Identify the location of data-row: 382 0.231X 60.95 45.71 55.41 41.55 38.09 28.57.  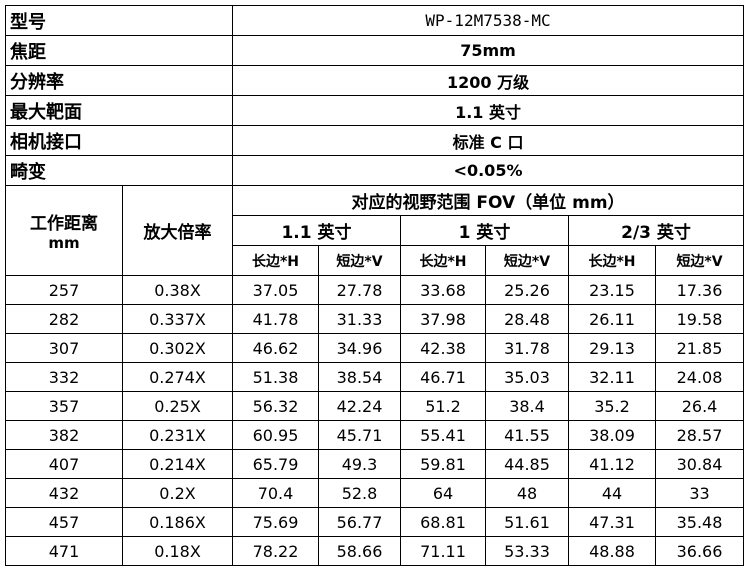
(375, 435).